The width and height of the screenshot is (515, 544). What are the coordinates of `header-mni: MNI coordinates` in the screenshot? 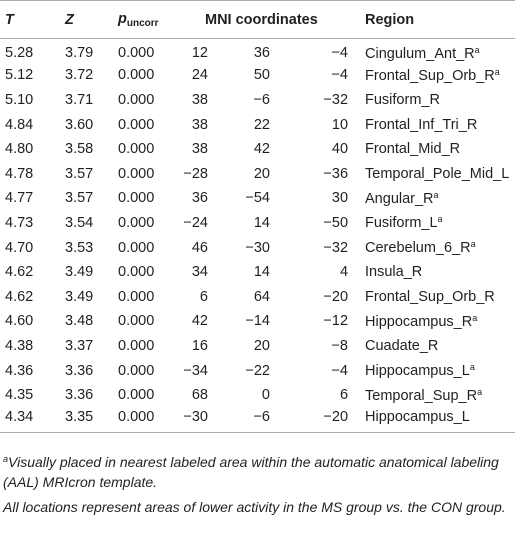 It's located at (261, 19).